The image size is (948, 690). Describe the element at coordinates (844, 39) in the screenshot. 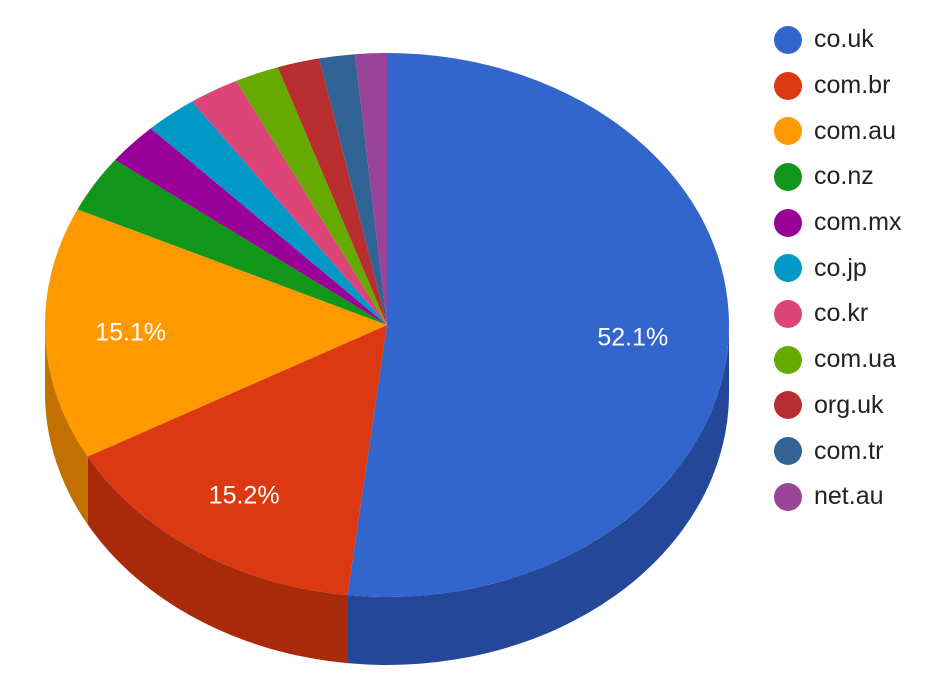

I see `legend-label: co.uk` at that location.